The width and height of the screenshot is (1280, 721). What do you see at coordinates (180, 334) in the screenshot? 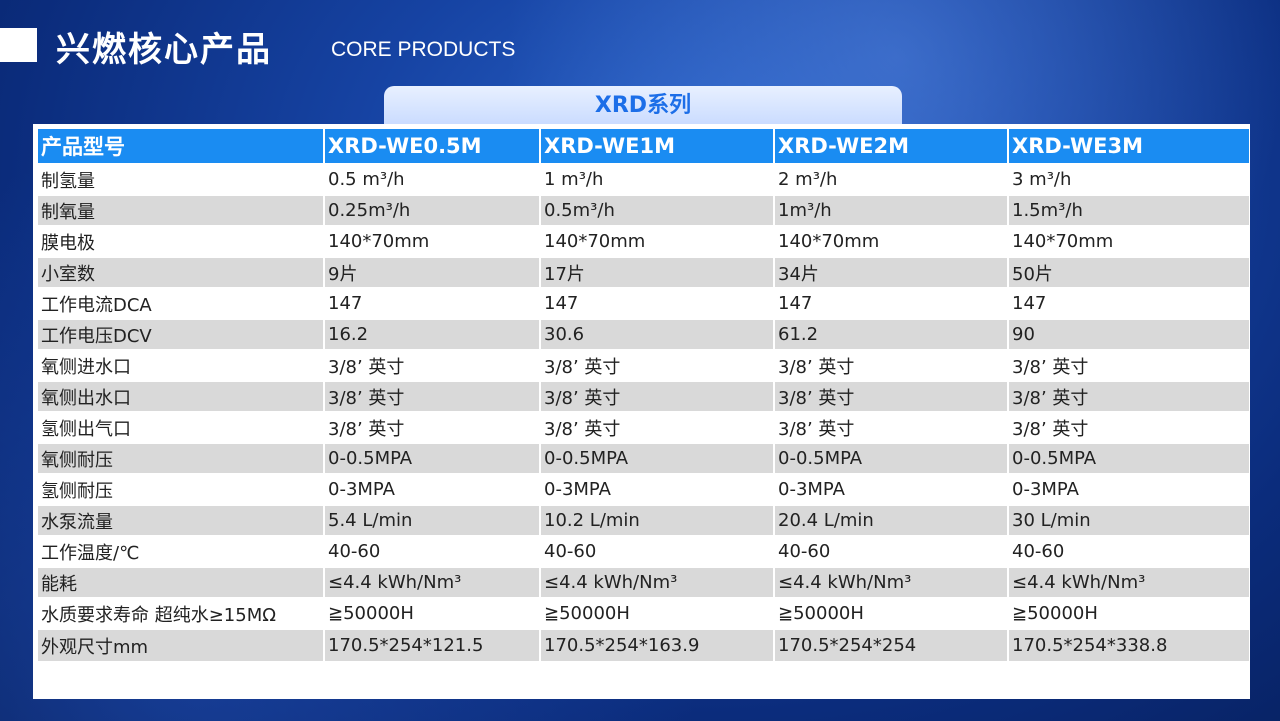
I see `row-label-cell: 工作电压DCV` at bounding box center [180, 334].